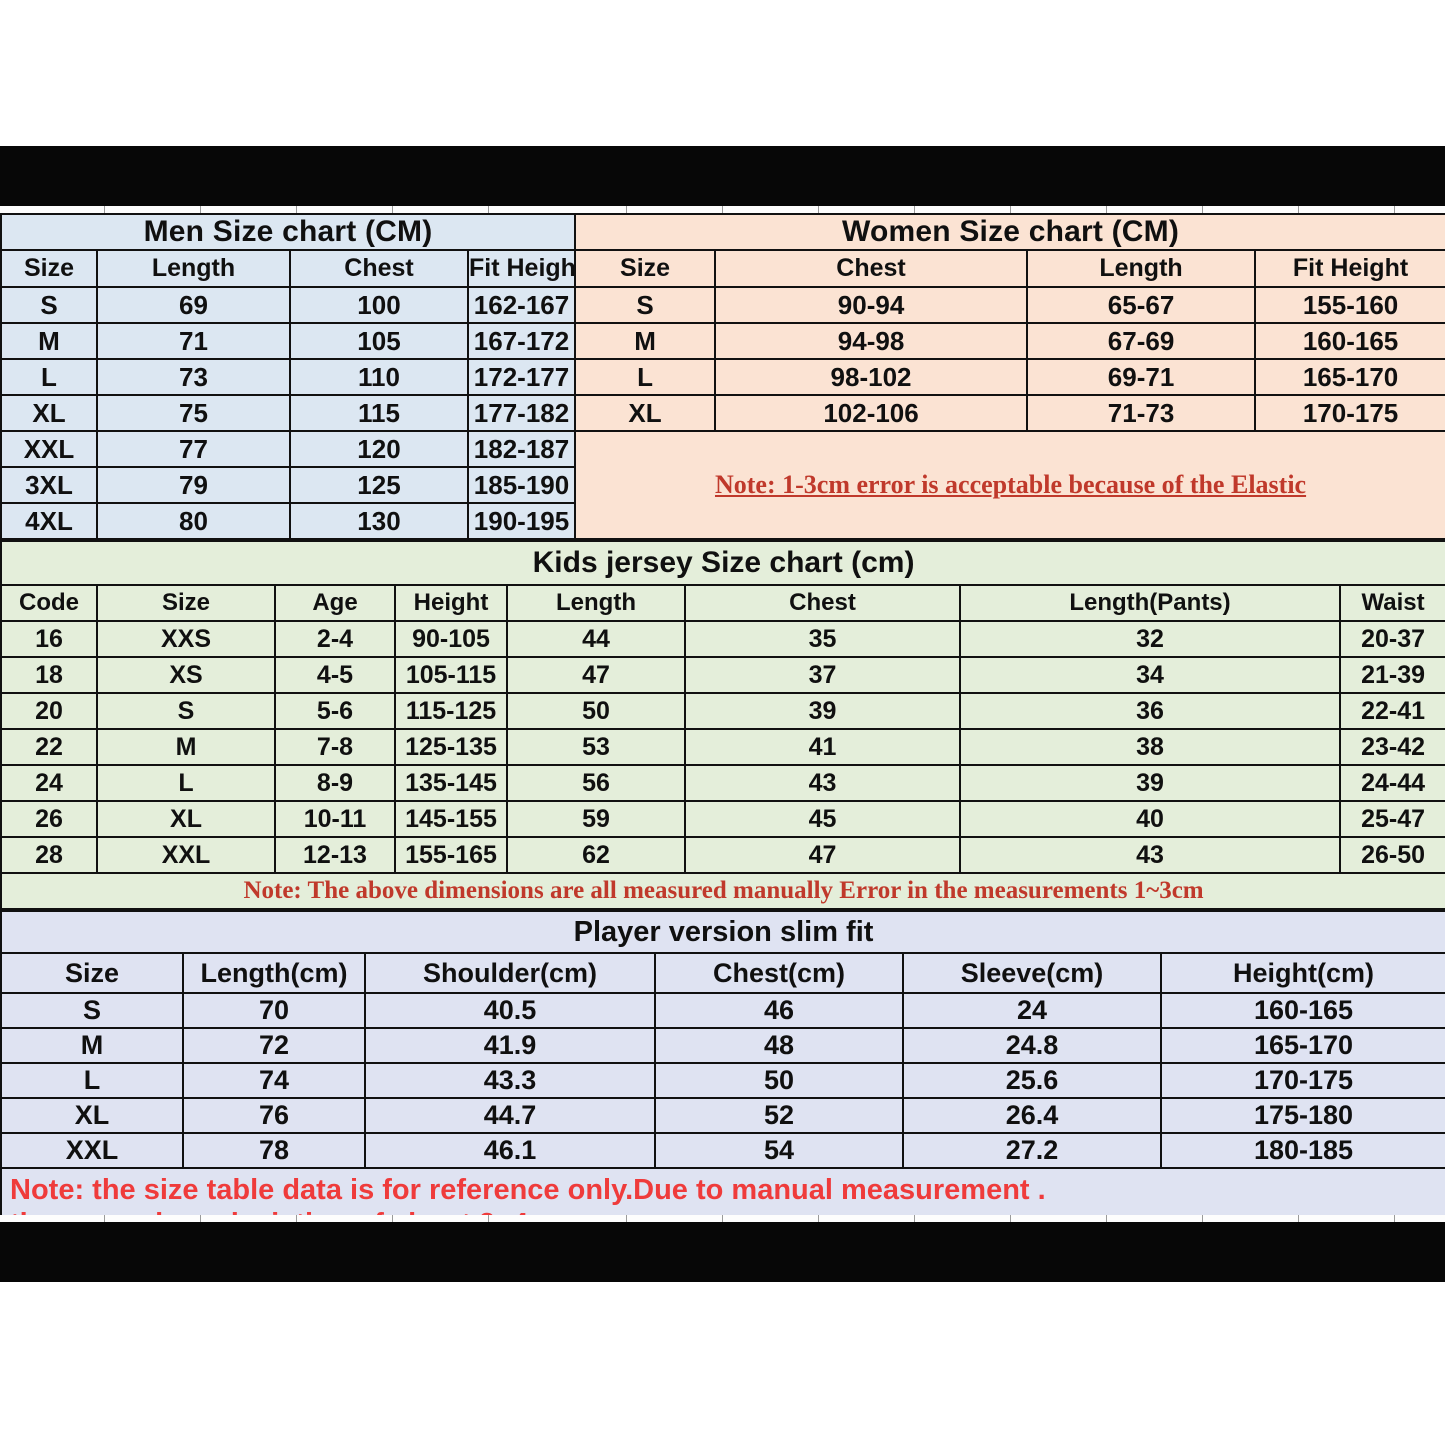 The width and height of the screenshot is (1445, 1445). Describe the element at coordinates (510, 1150) in the screenshot. I see `player-cell: 46.1` at that location.